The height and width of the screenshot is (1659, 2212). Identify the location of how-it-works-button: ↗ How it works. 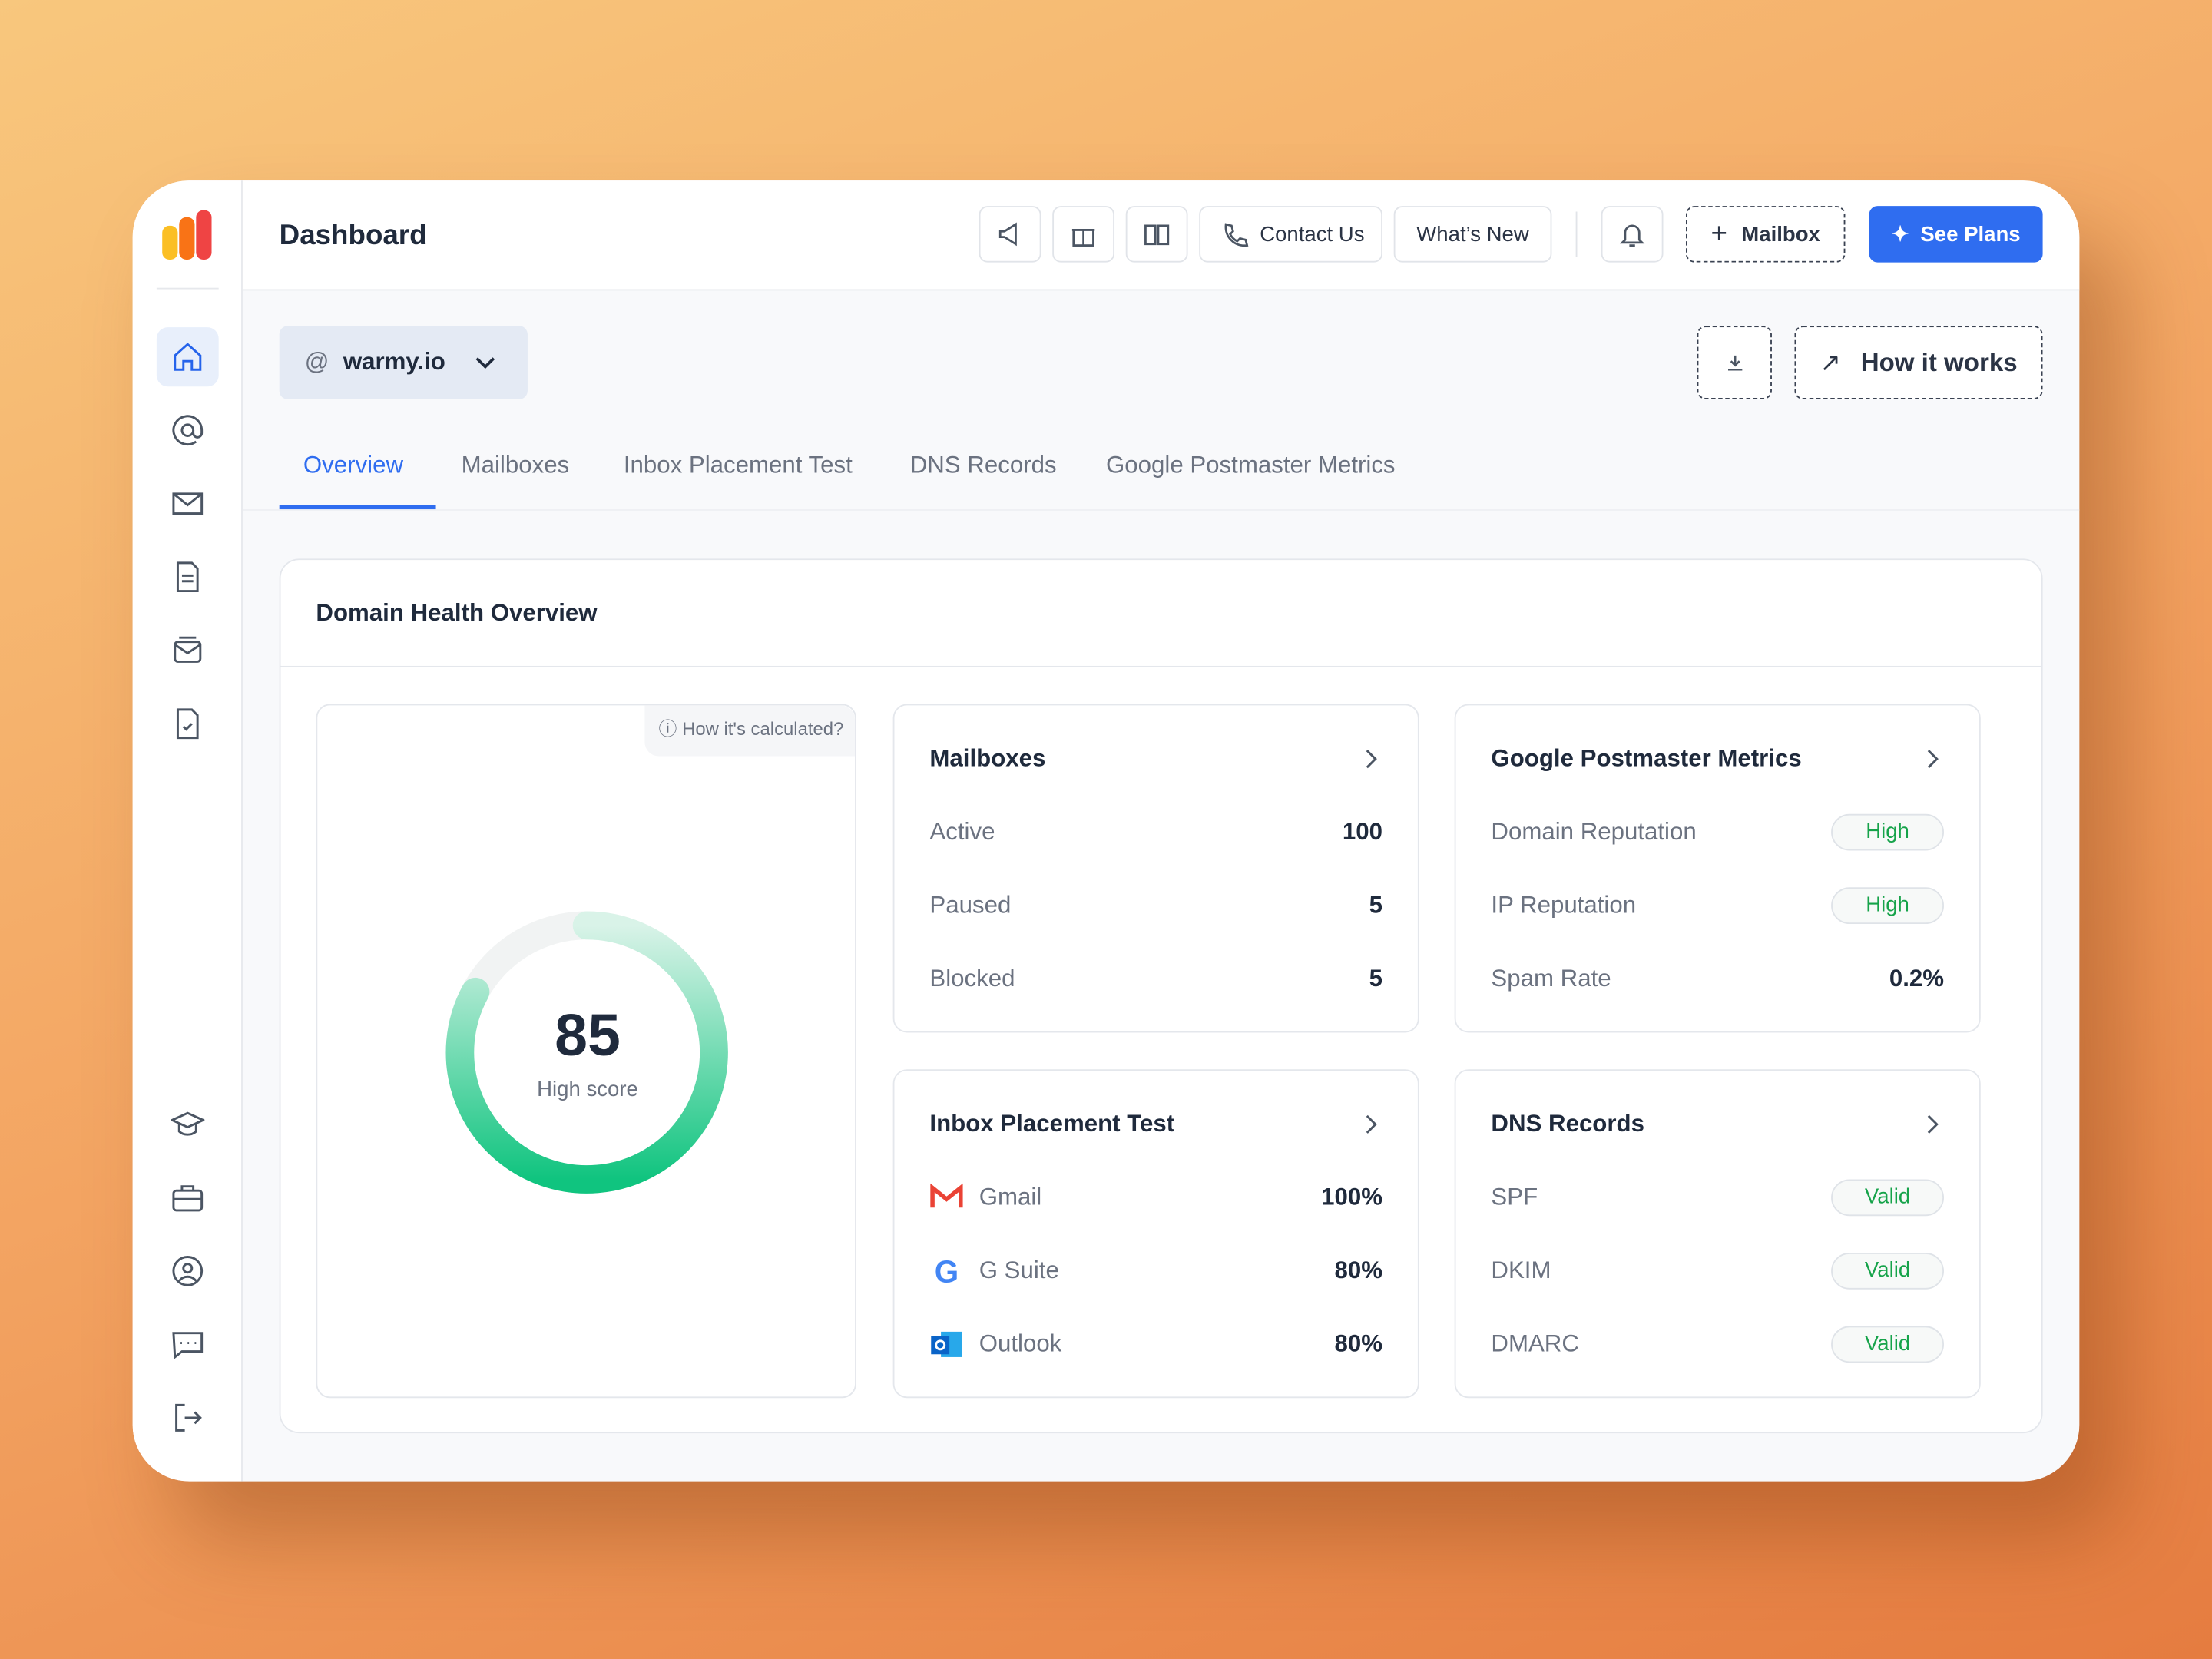
(1919, 362).